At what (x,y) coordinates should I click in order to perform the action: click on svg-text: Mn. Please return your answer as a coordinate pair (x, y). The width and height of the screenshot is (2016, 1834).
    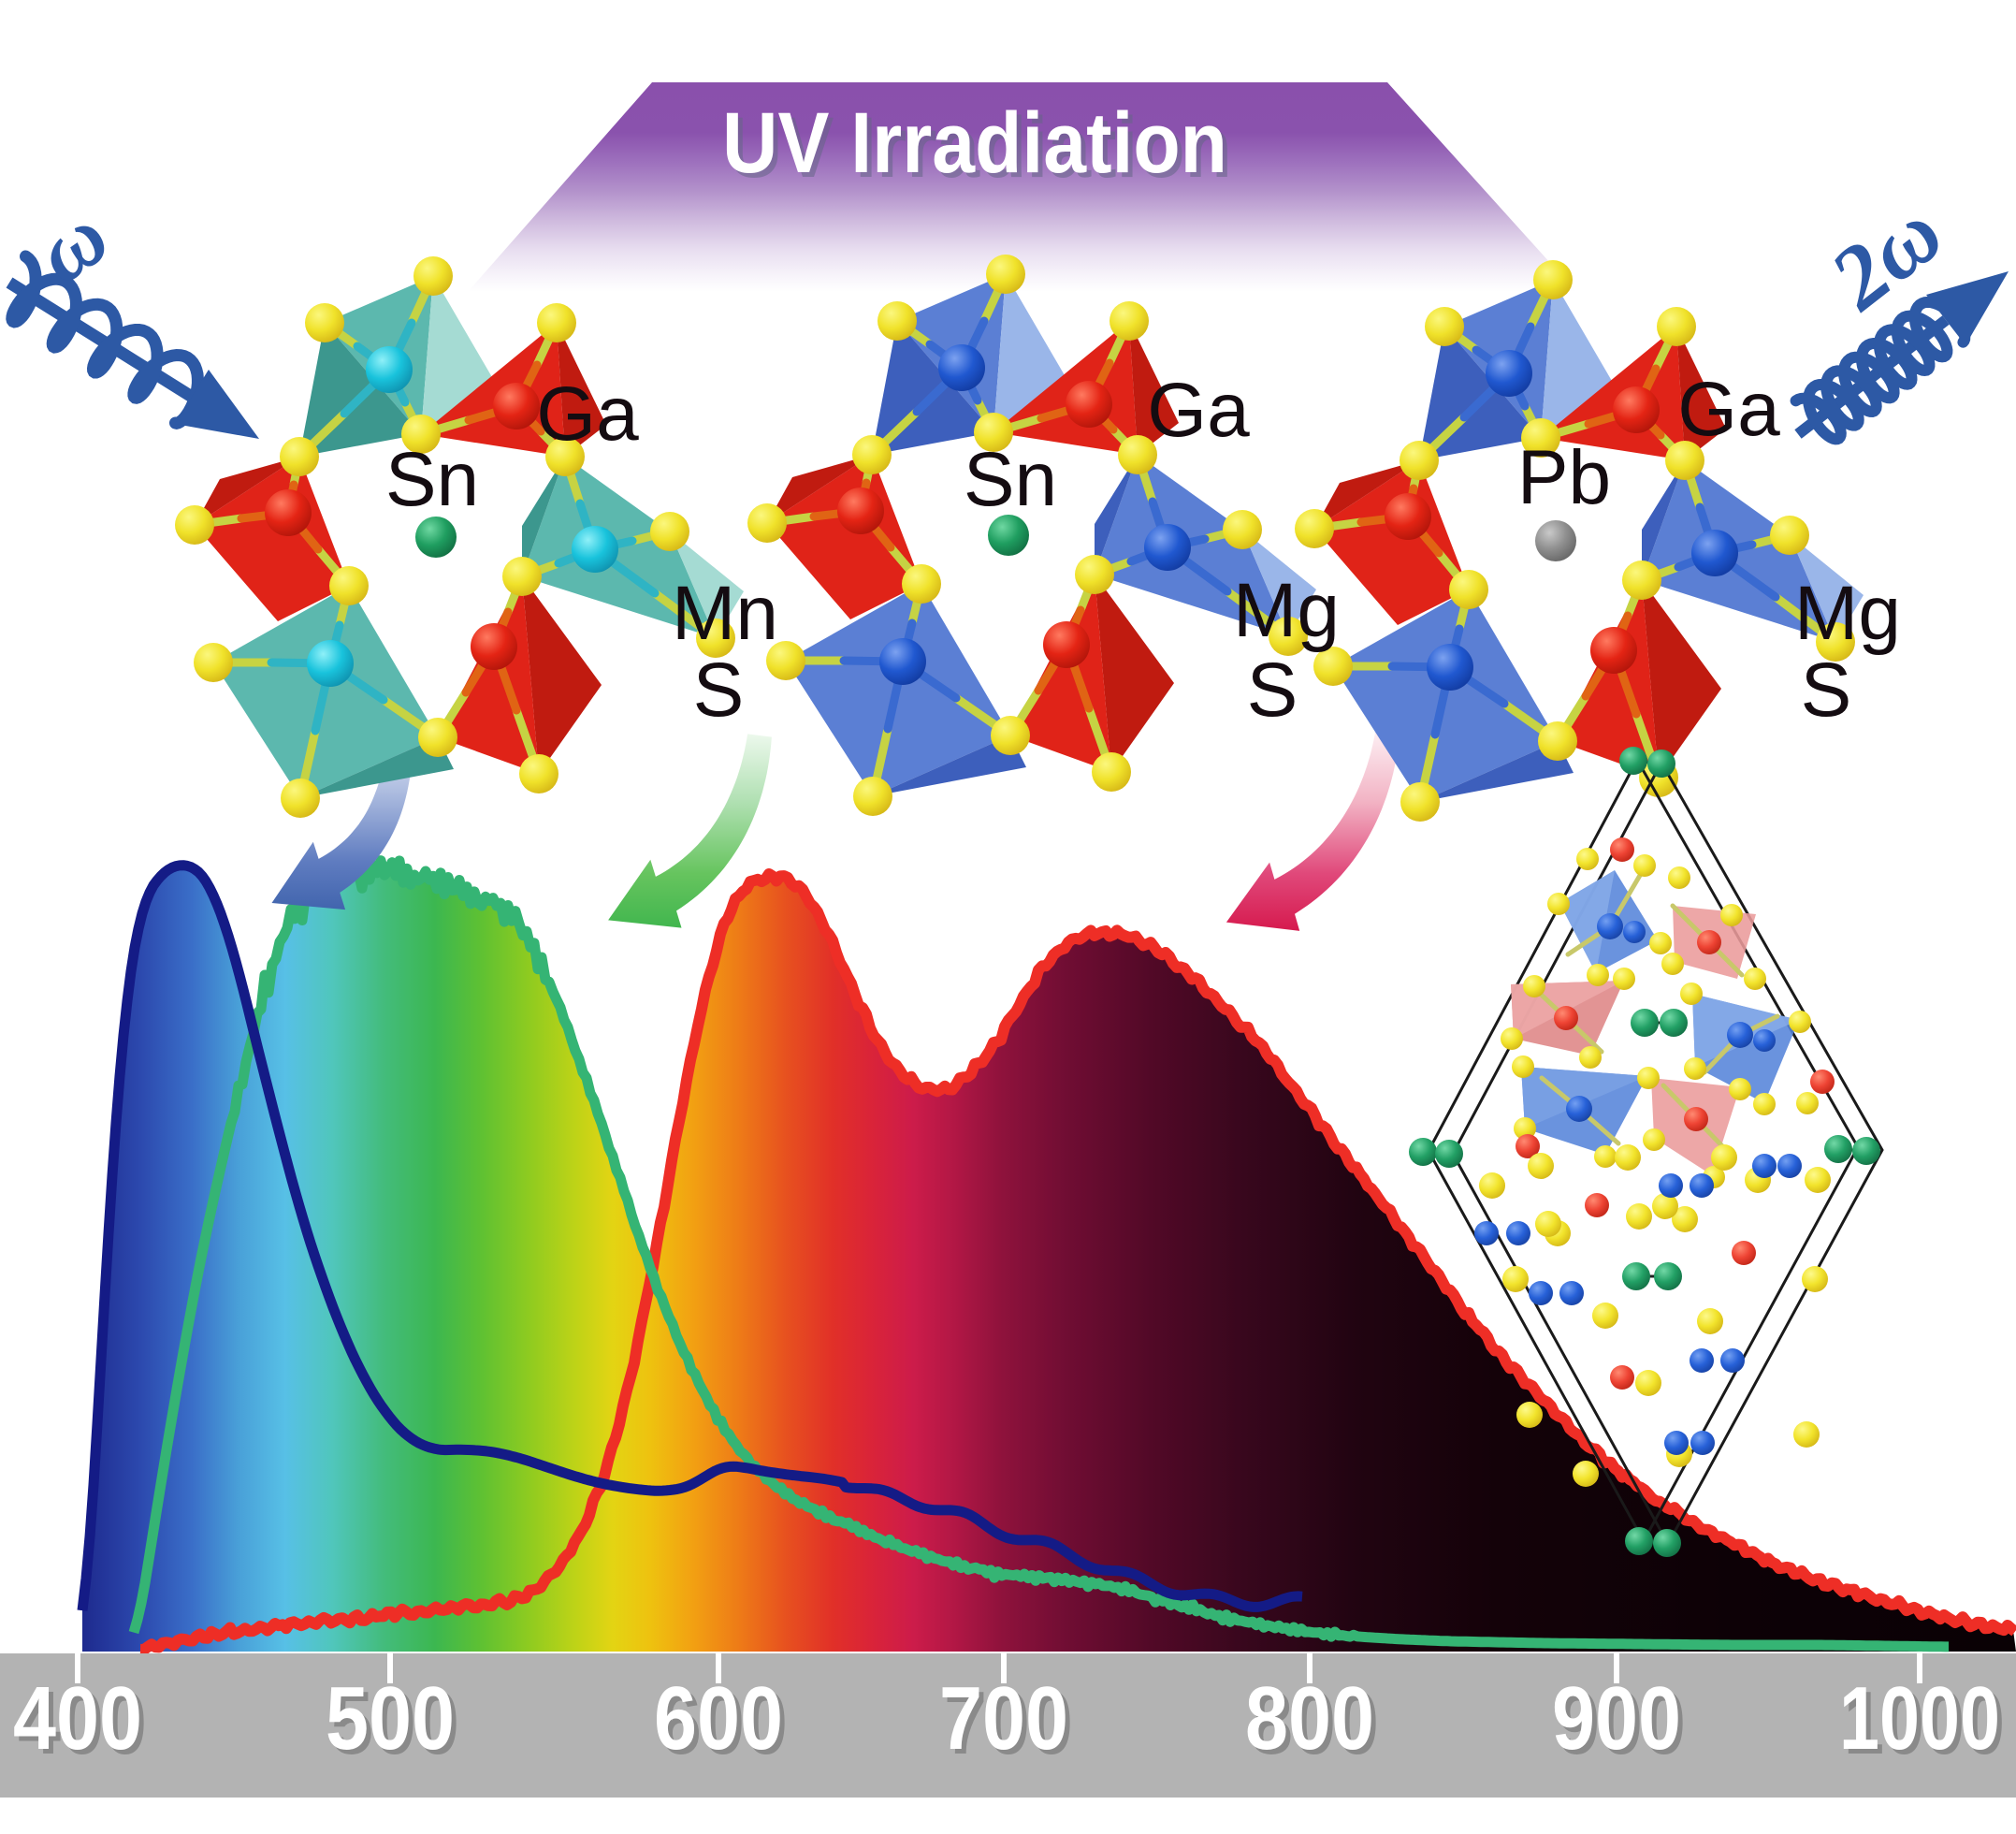
    Looking at the image, I should click on (725, 613).